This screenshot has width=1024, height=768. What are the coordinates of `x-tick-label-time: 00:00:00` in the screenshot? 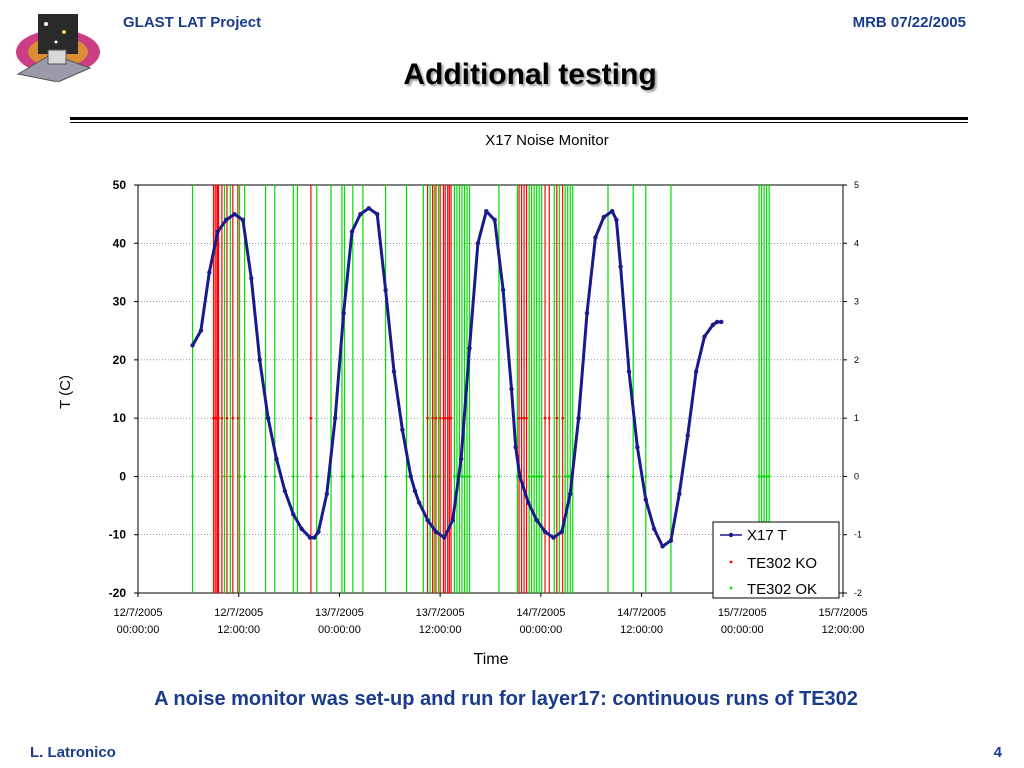 It's located at (540, 630).